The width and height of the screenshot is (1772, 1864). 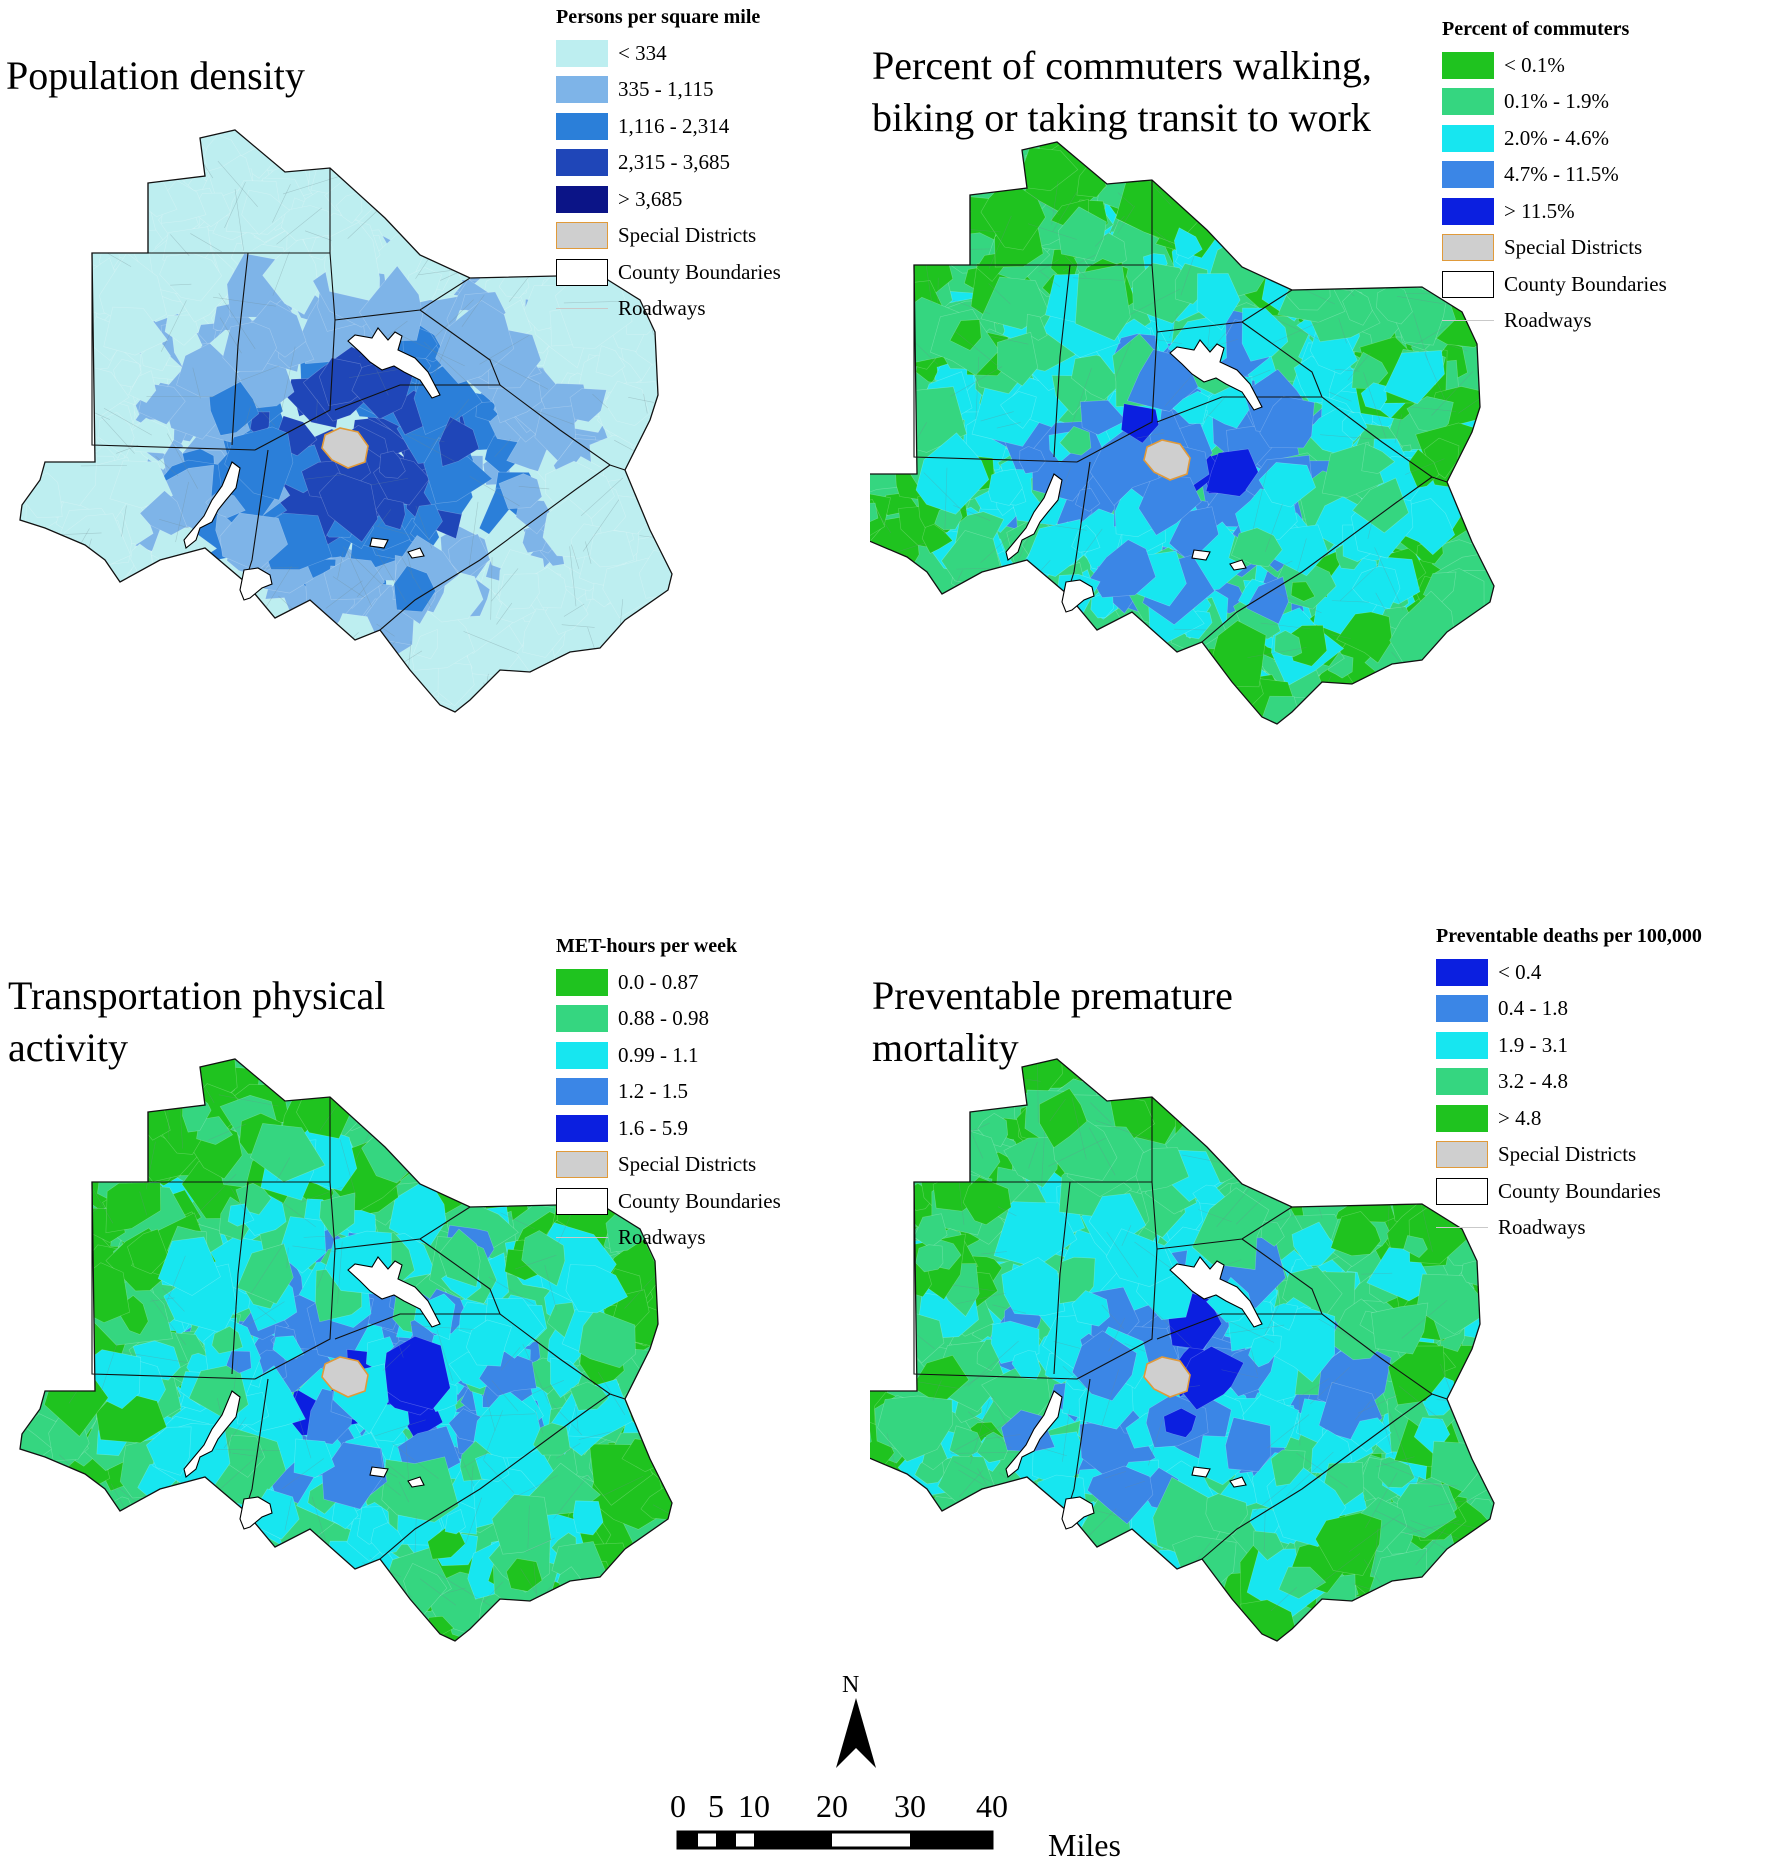 I want to click on legend-label: 0.88 - 0.98, so click(x=663, y=1018).